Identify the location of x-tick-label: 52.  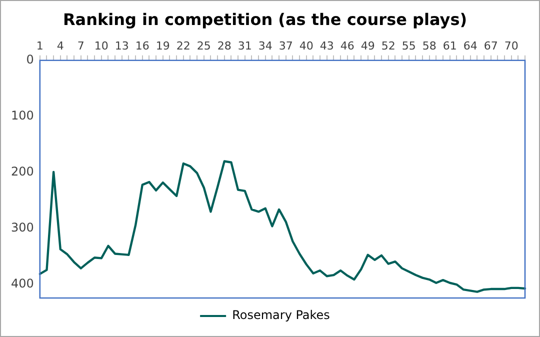
(388, 46).